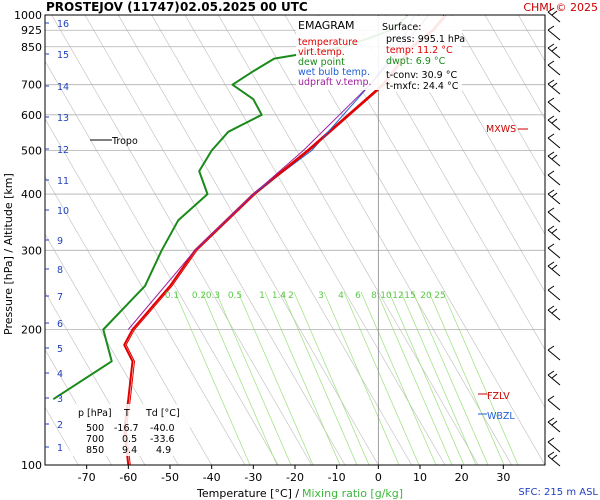 The width and height of the screenshot is (600, 500). Describe the element at coordinates (63, 24) in the screenshot. I see `altitude-tick-label: 16` at that location.